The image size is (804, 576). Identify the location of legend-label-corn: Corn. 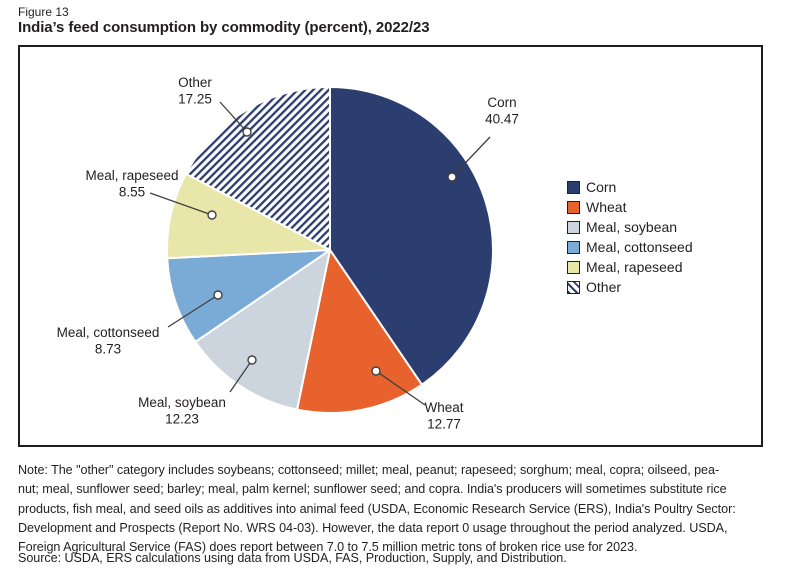
(601, 187).